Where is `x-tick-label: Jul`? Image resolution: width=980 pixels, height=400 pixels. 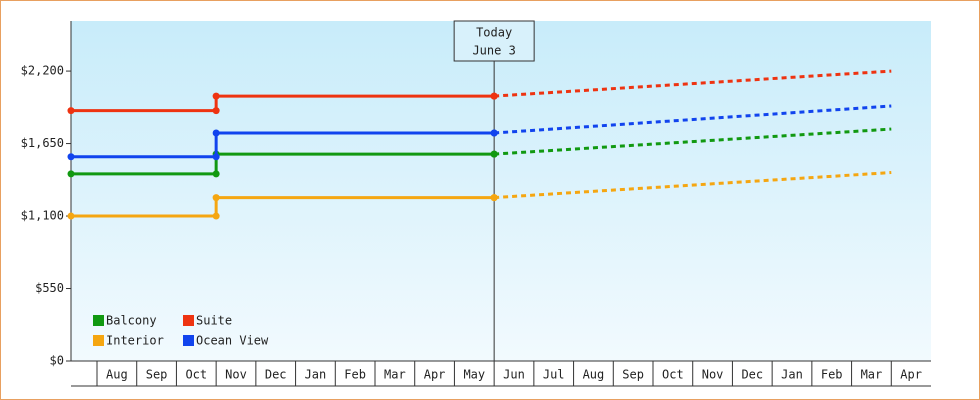
x-tick-label: Jul is located at coordinates (554, 375).